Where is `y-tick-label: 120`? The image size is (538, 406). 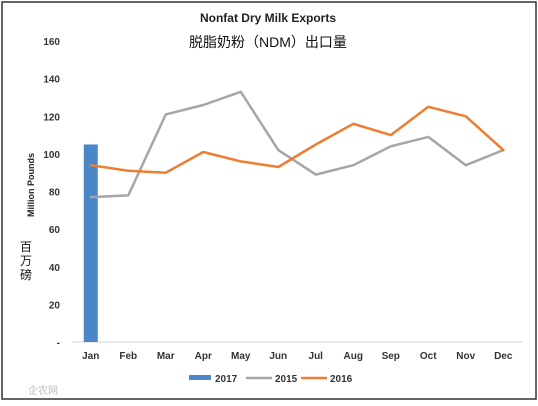 y-tick-label: 120 is located at coordinates (51, 117).